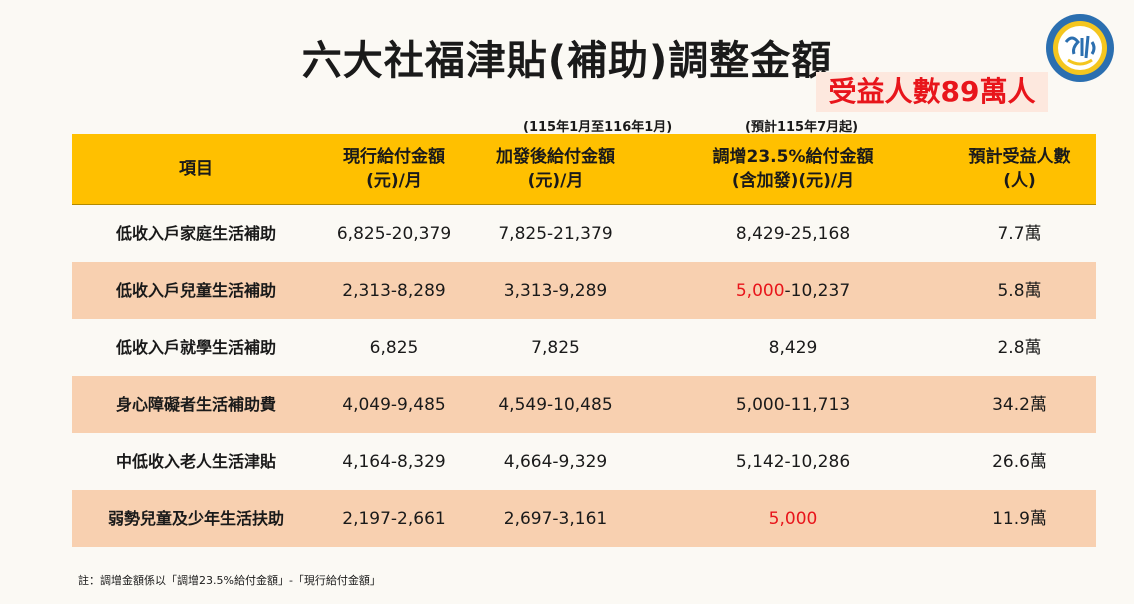  What do you see at coordinates (394, 290) in the screenshot?
I see `row-current: 2,313-8,289` at bounding box center [394, 290].